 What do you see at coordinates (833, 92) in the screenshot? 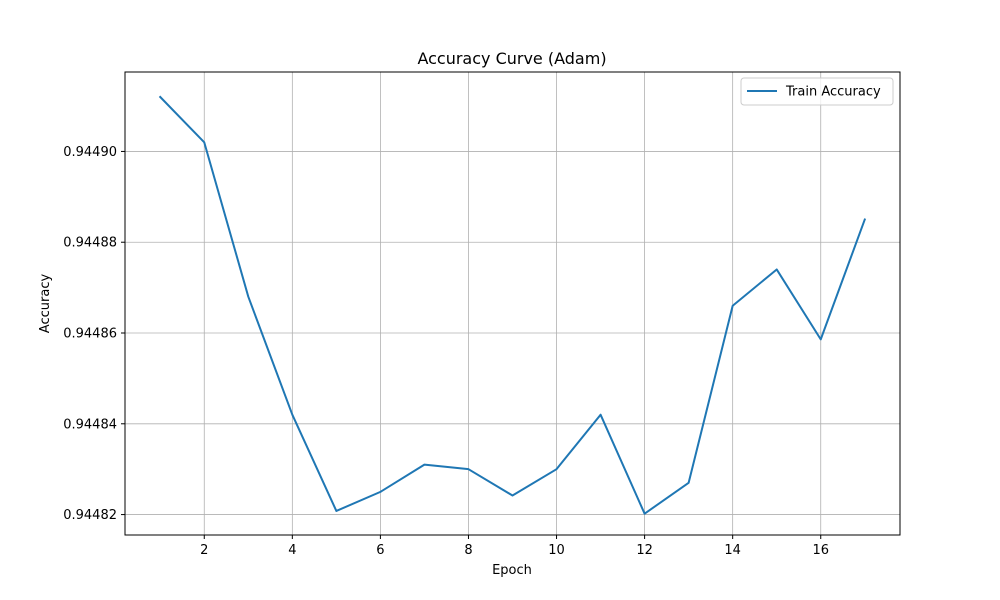
I see `legend-label-train-accuracy: Train Accuracy` at bounding box center [833, 92].